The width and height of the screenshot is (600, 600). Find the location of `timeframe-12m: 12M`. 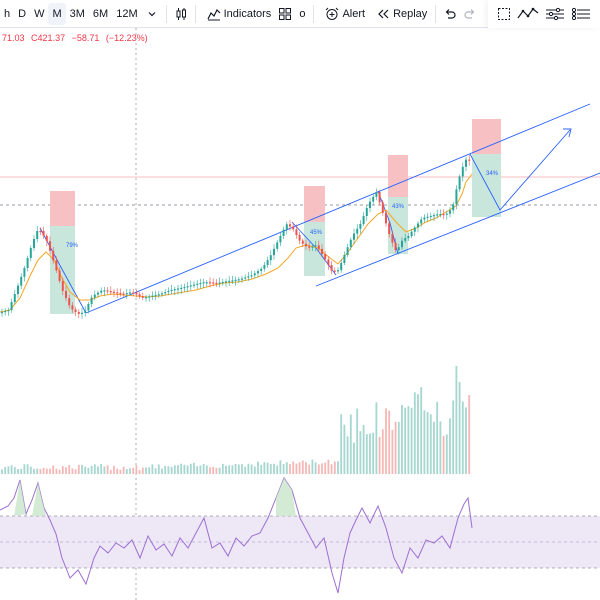

timeframe-12m: 12M is located at coordinates (127, 13).